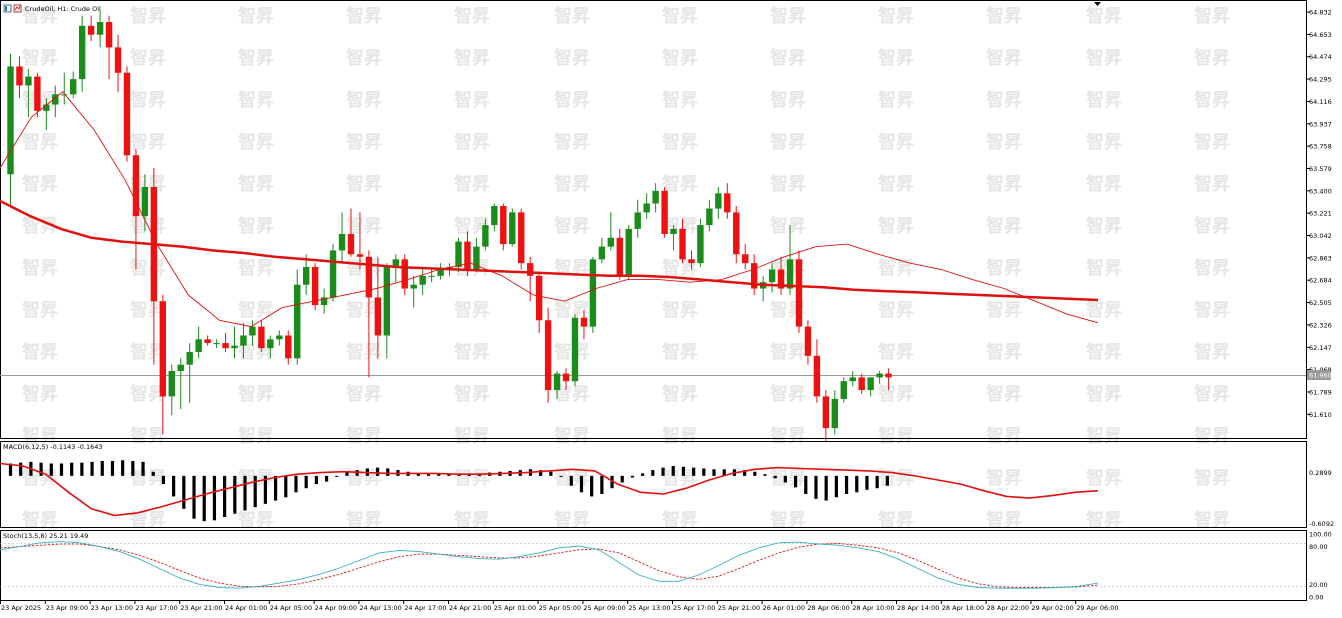  I want to click on price-tick-label: 61.610, so click(1320, 415).